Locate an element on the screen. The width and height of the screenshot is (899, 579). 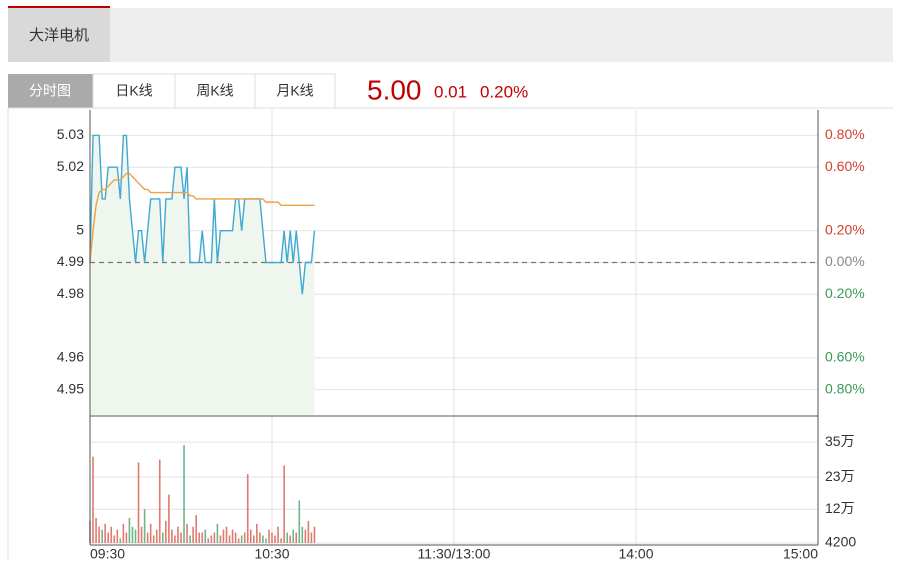
y-tick-label: 35万 is located at coordinates (840, 441).